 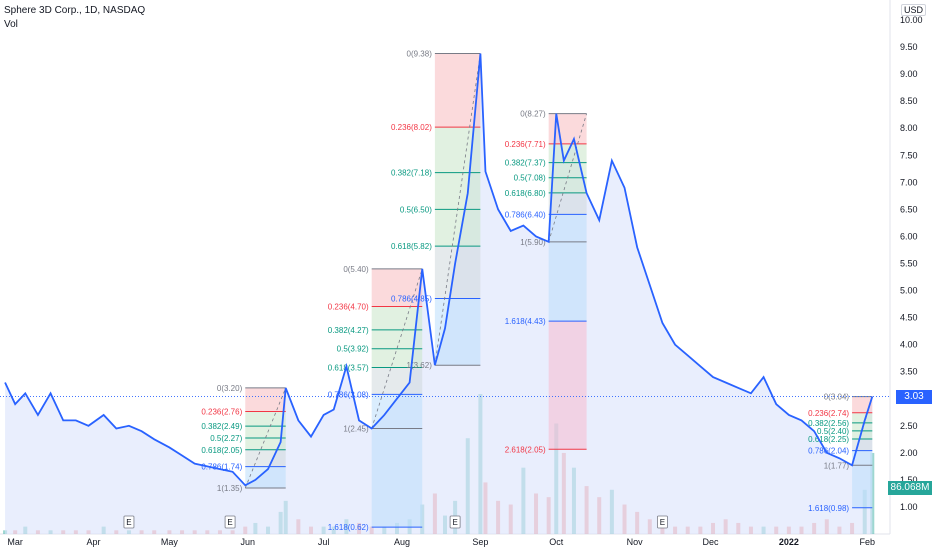 I want to click on fib-level-label: 0(5.40), so click(x=356, y=269).